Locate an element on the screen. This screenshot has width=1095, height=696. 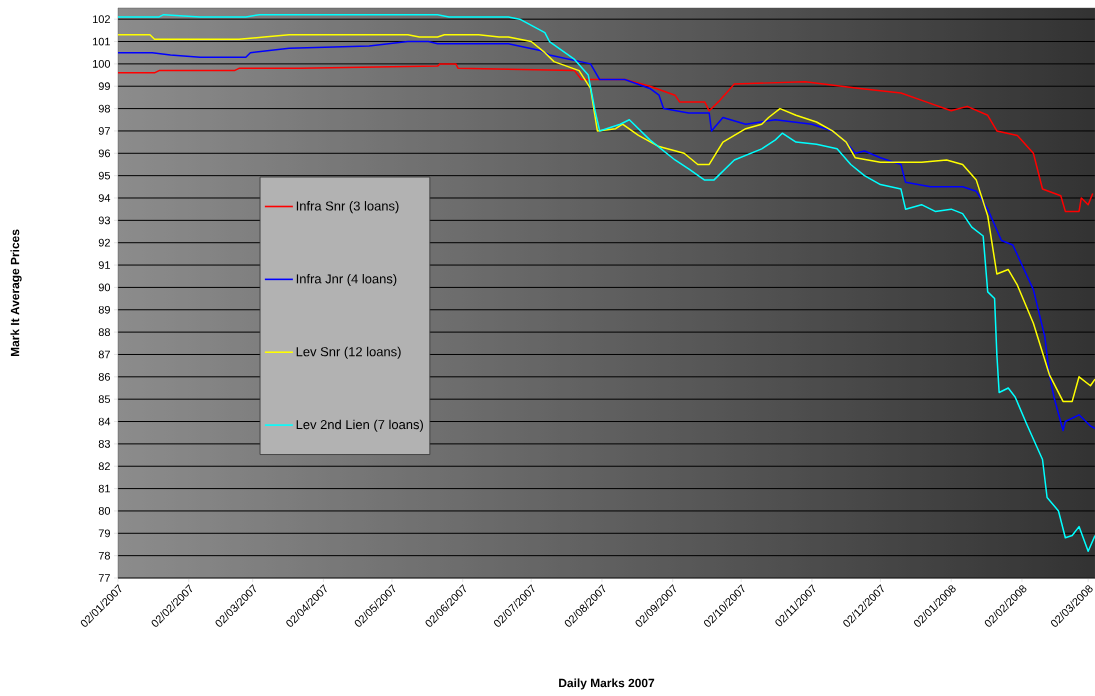
legend-label: Infra Snr (3 loans) is located at coordinates (347, 207).